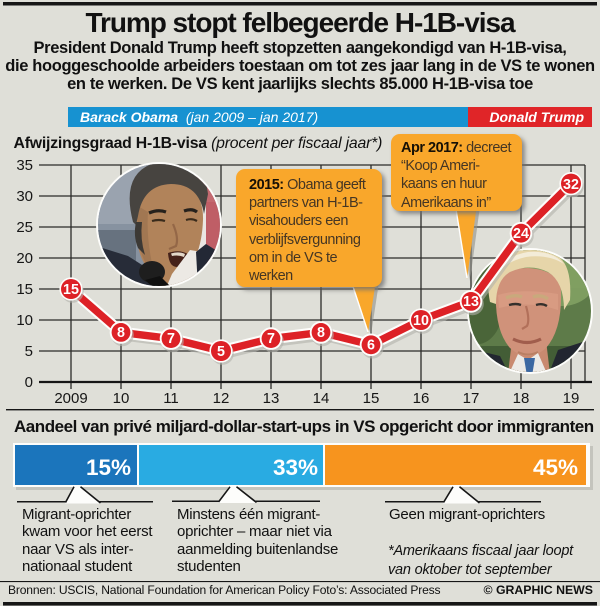  Describe the element at coordinates (24, 258) in the screenshot. I see `svg-text: 20` at that location.